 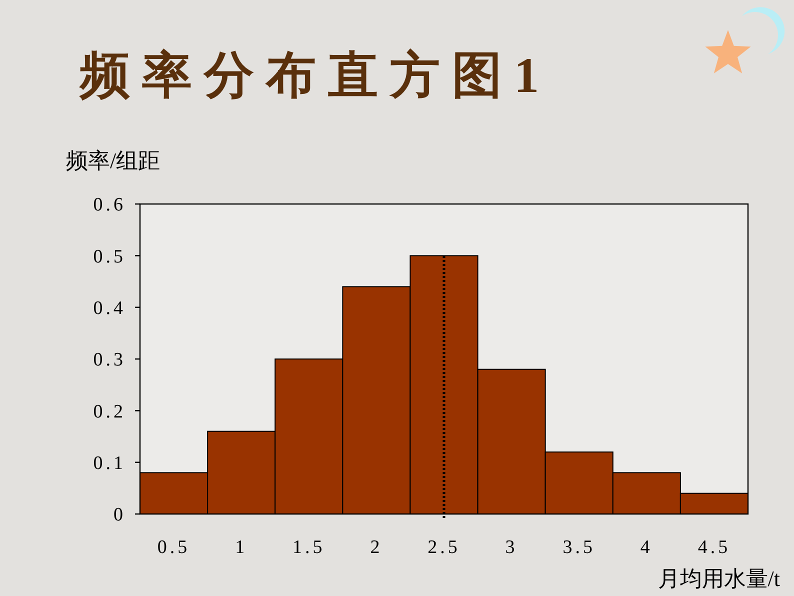 I want to click on x-tick-label: 1, so click(x=241, y=547).